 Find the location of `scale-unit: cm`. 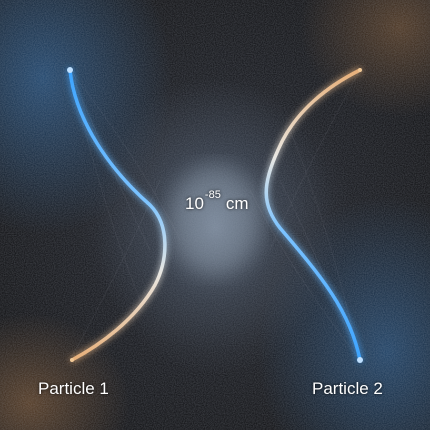

scale-unit: cm is located at coordinates (237, 203).